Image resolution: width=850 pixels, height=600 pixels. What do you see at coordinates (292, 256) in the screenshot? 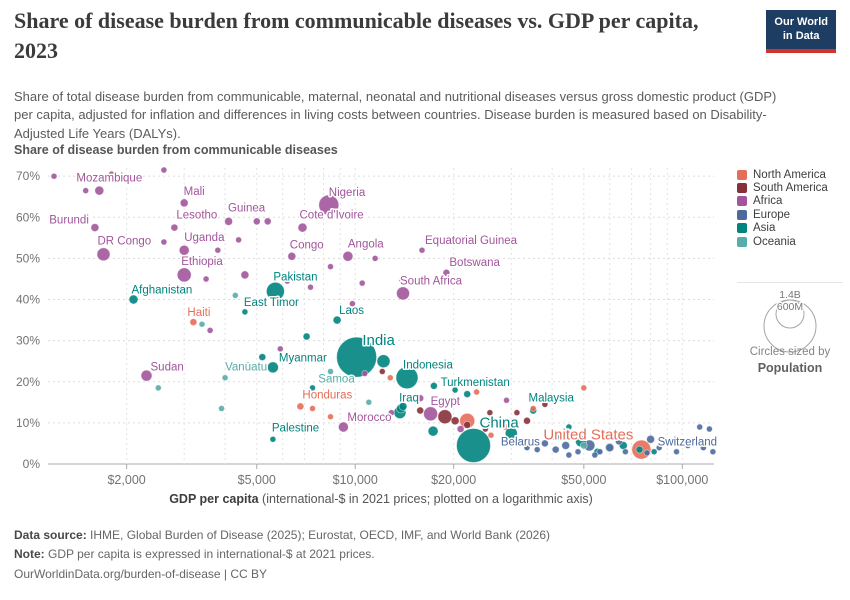
I see `point-congo` at bounding box center [292, 256].